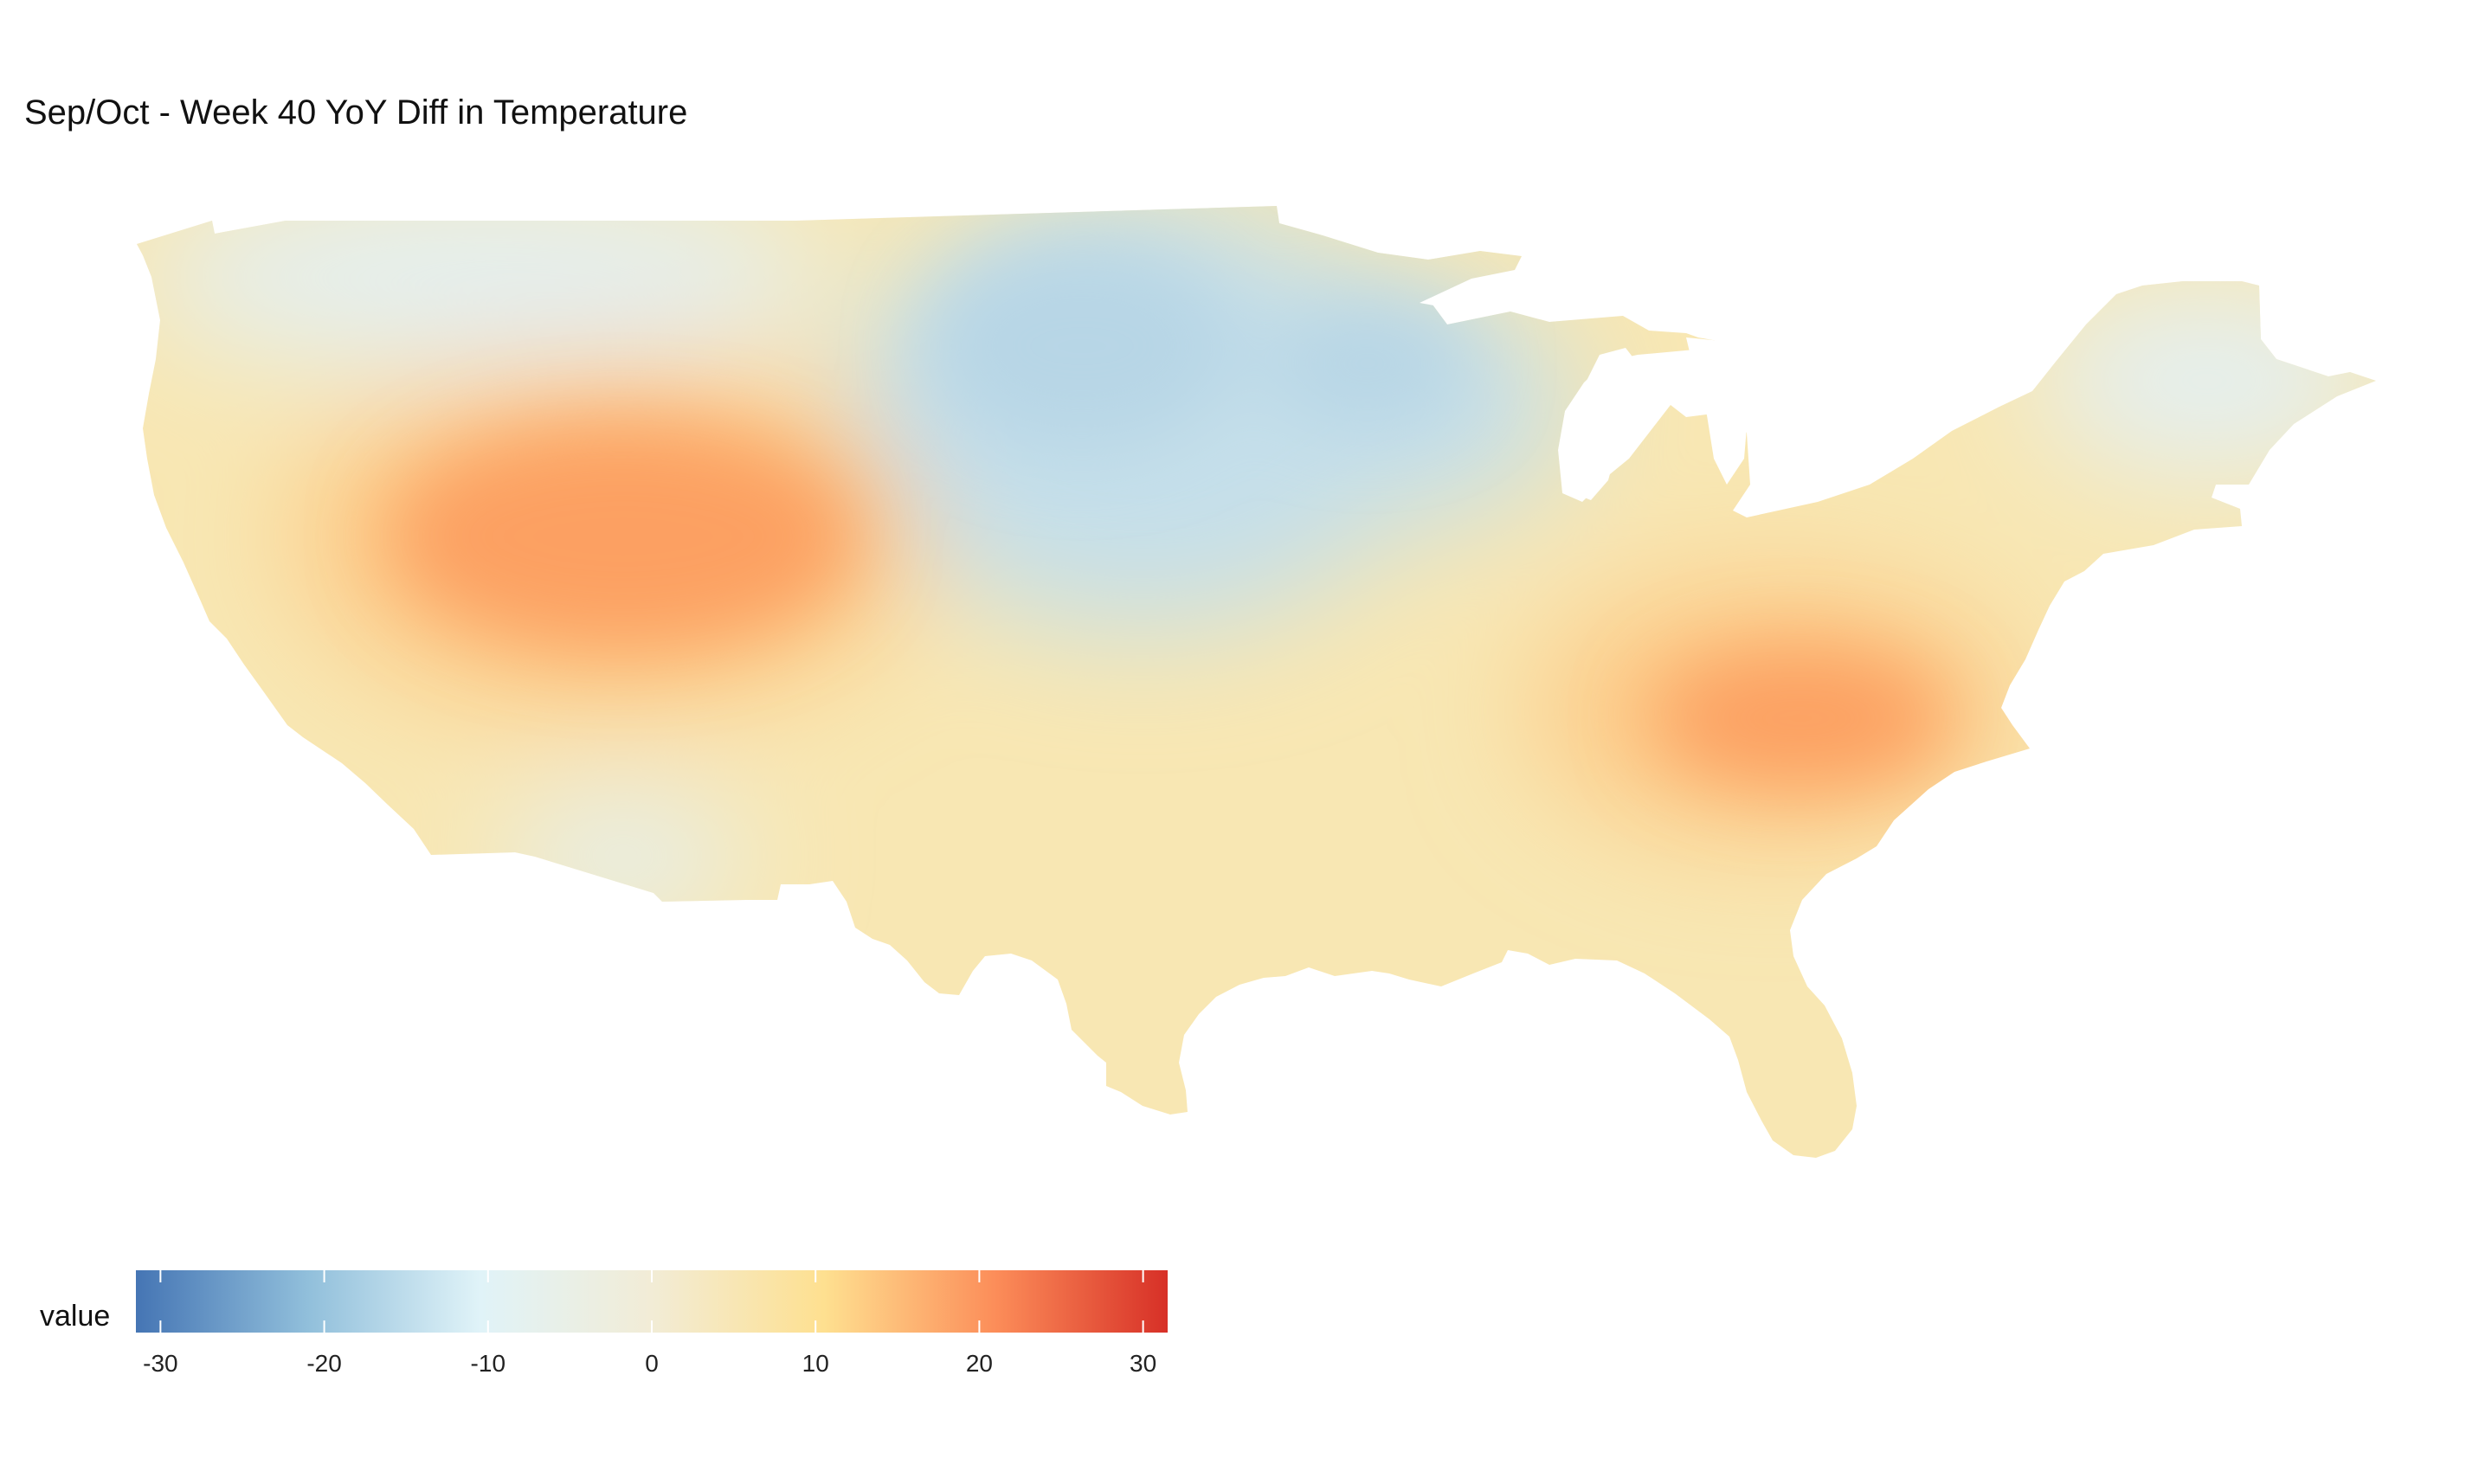 The image size is (2466, 1484). What do you see at coordinates (1082, 346) in the screenshot?
I see `dakotas-coldest-zone` at bounding box center [1082, 346].